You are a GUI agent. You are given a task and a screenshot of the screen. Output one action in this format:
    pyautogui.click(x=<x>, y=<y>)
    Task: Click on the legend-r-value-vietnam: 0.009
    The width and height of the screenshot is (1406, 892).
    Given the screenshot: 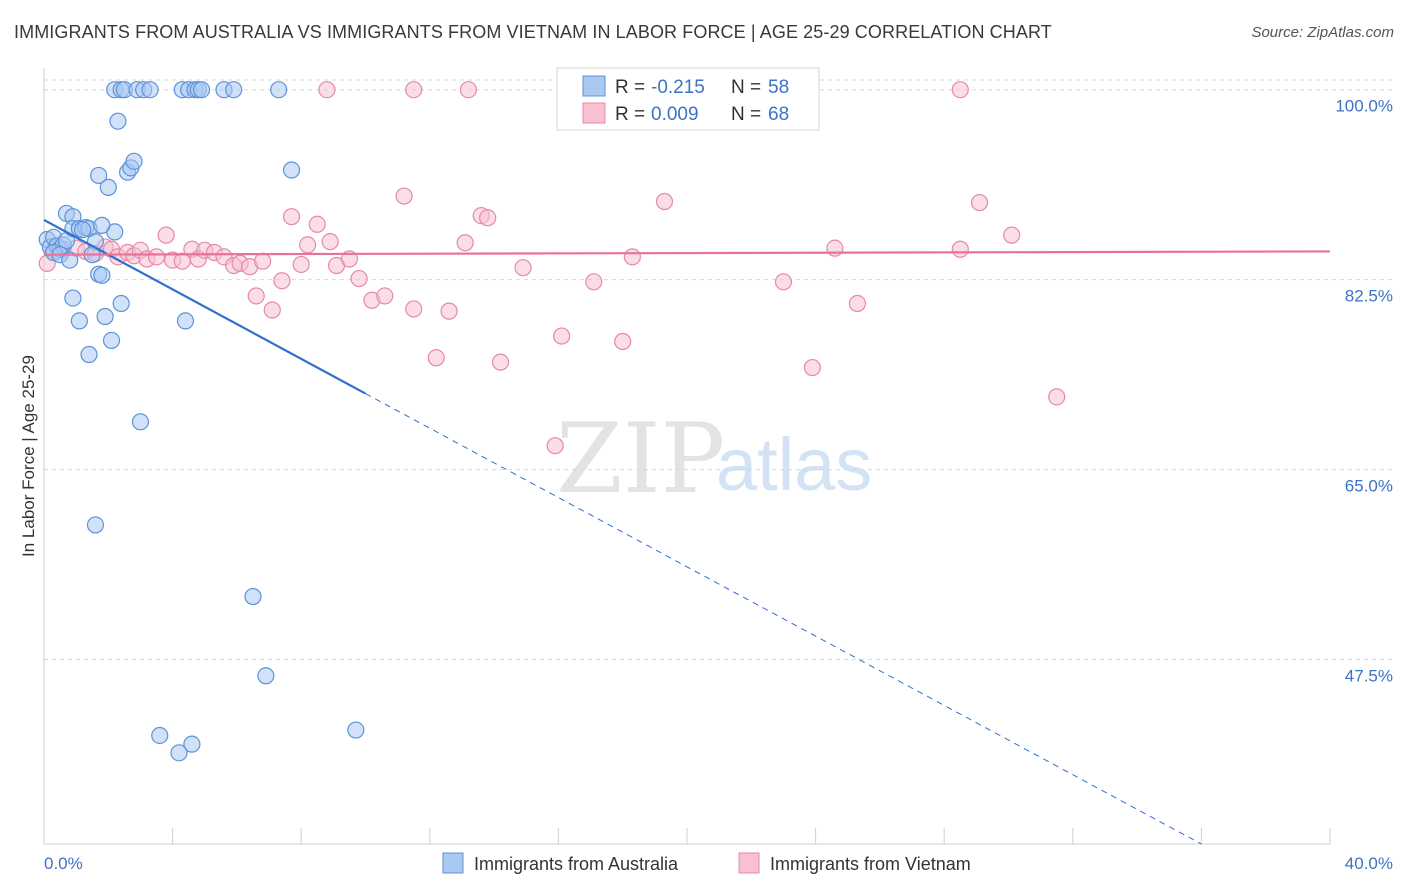 What is the action you would take?
    pyautogui.click(x=675, y=114)
    